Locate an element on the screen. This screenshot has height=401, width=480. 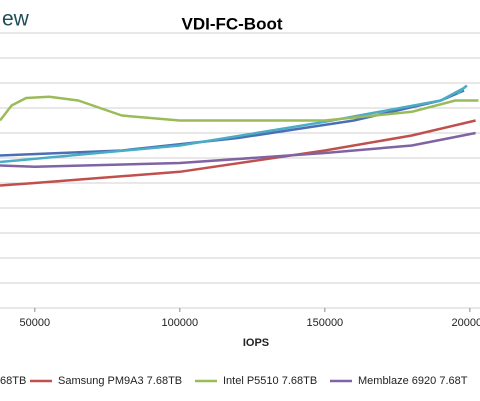
chart-title: VDI-FC-Boot is located at coordinates (231, 23).